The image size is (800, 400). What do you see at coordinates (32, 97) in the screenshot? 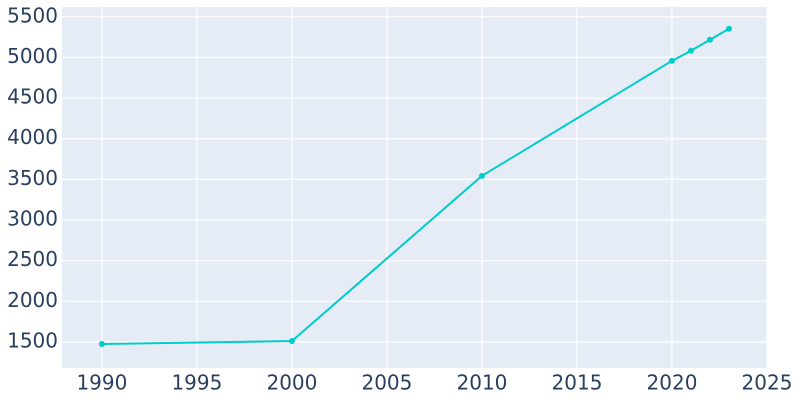
I see `y-tick-label: 4500` at bounding box center [32, 97].